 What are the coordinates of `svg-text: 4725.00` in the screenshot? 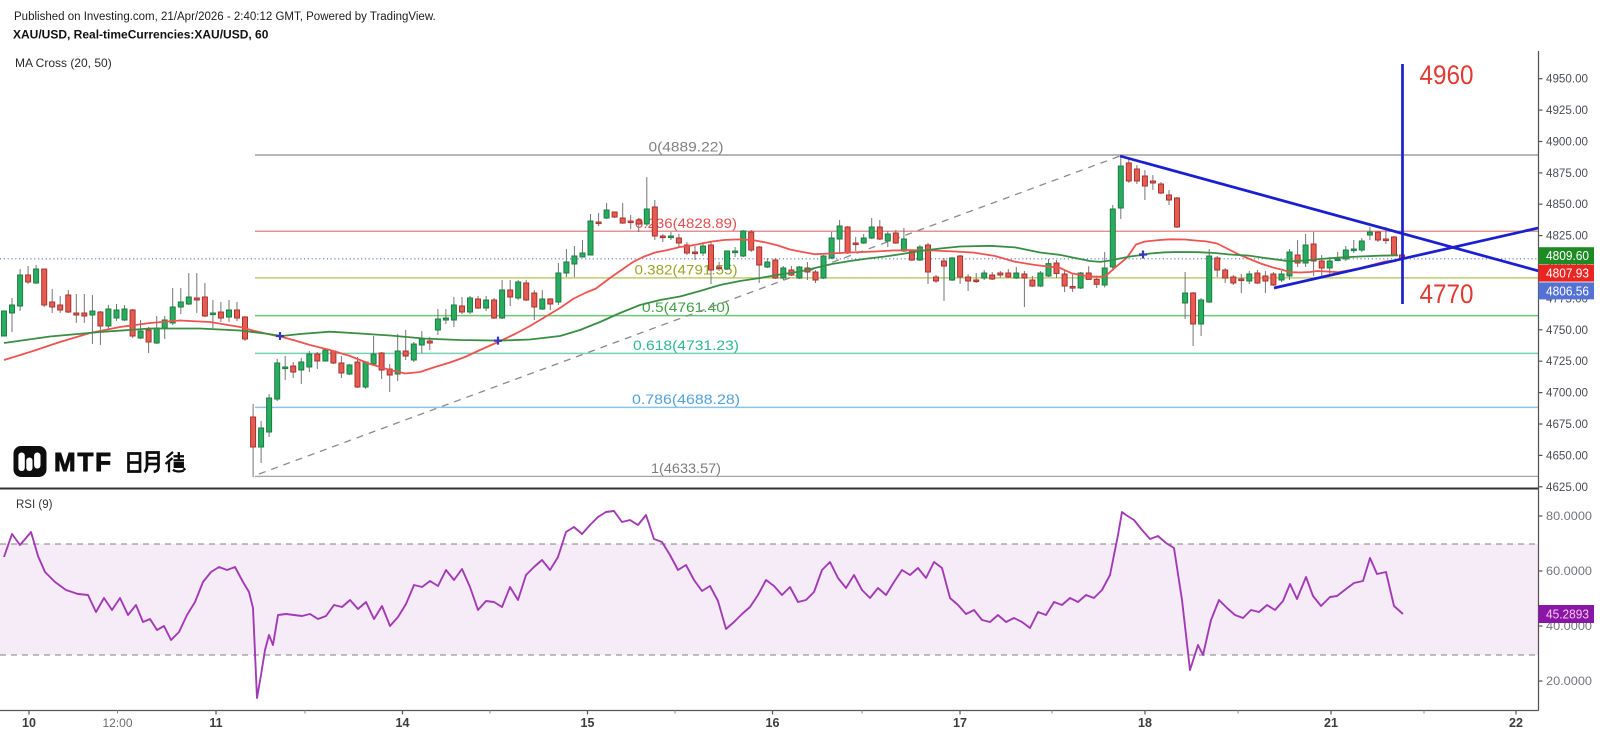 It's located at (1567, 362).